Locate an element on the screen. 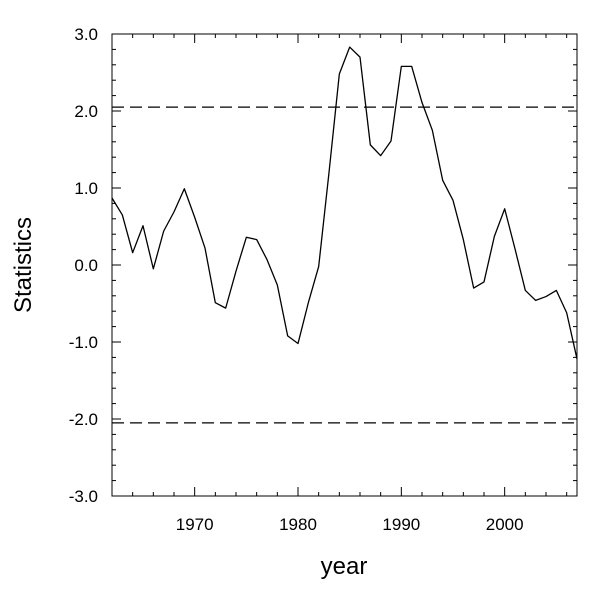 This screenshot has width=600, height=600. x-tick-label: 1970 is located at coordinates (195, 524).